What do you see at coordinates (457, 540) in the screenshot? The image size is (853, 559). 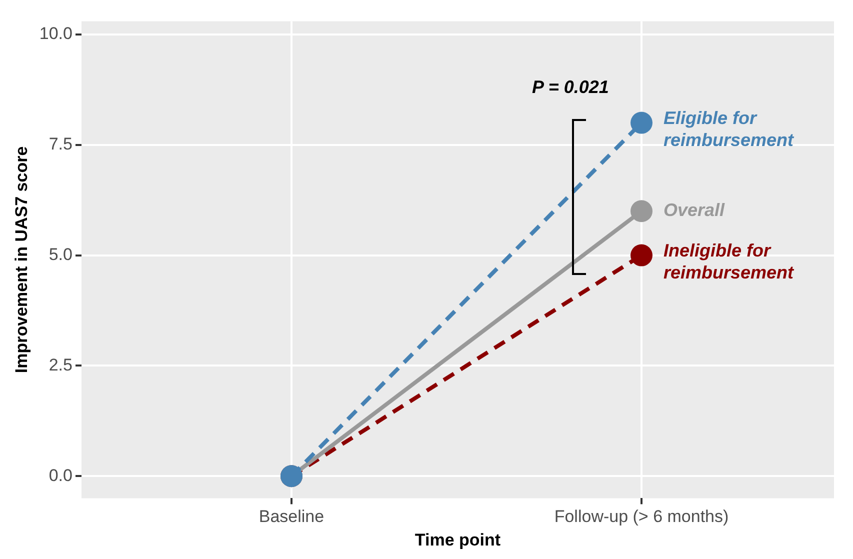 I see `x-axis-title: Time point` at bounding box center [457, 540].